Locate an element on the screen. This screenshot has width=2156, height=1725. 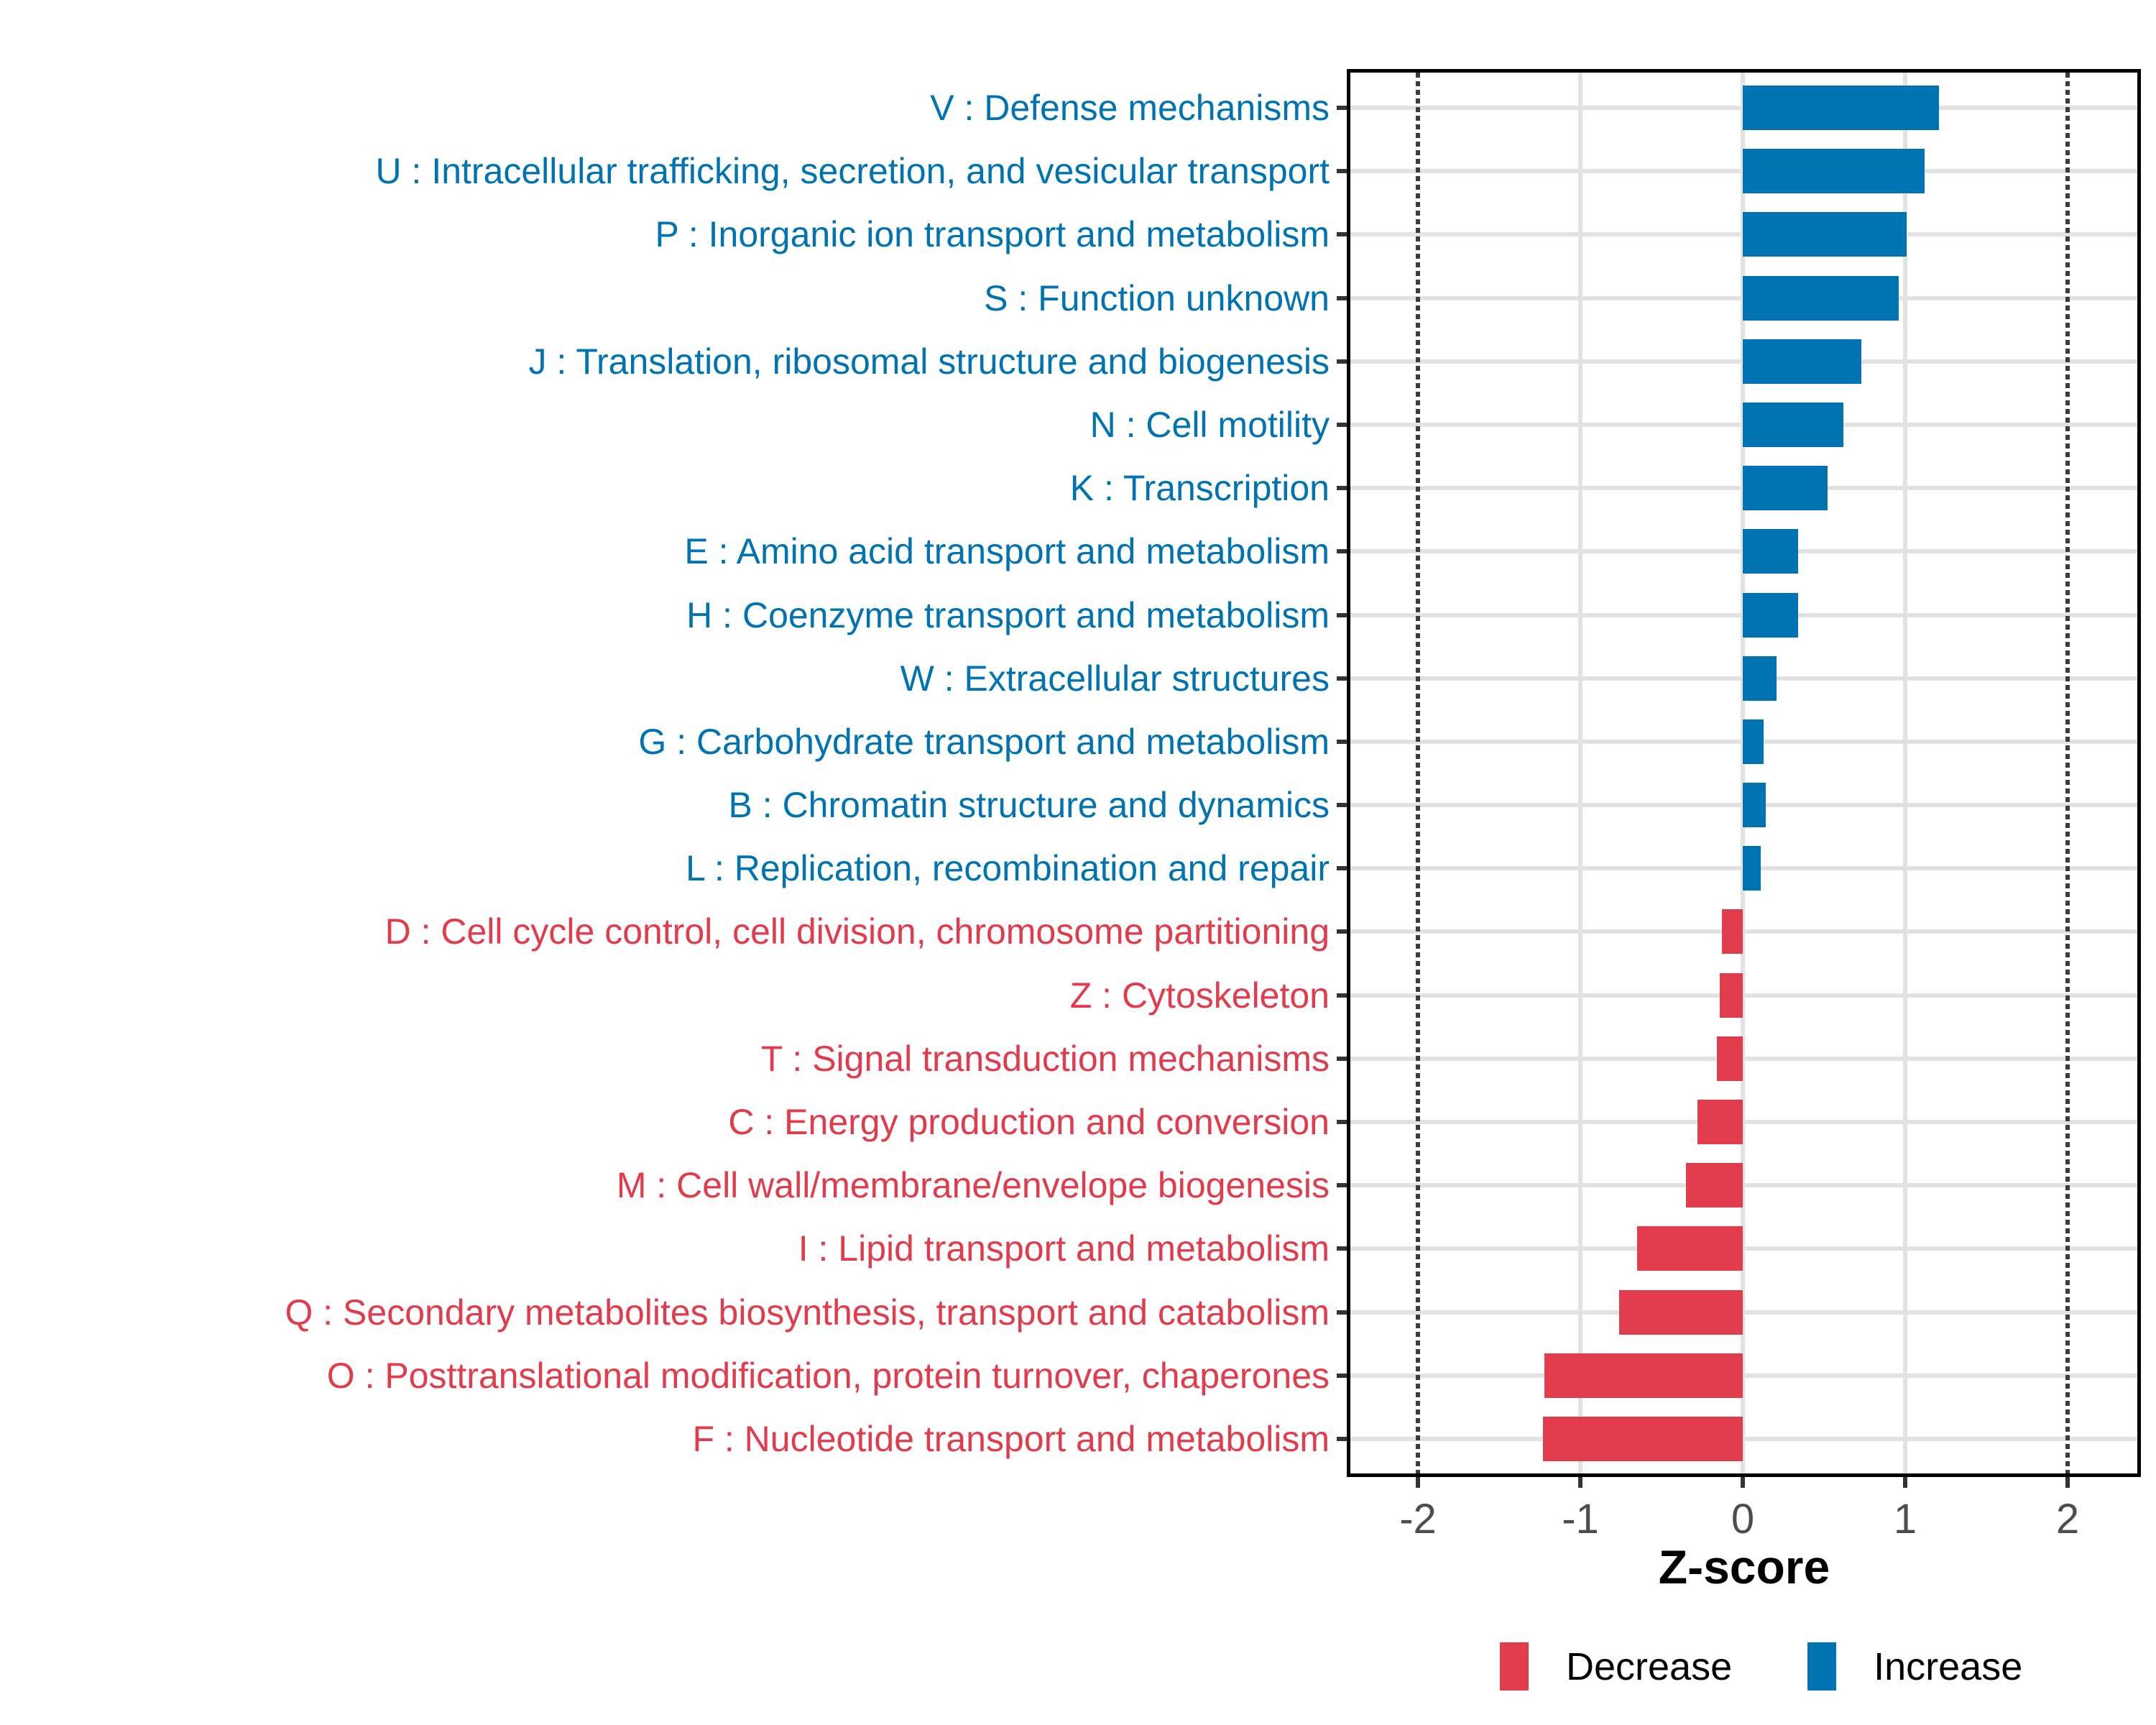
bar-P is located at coordinates (1825, 234).